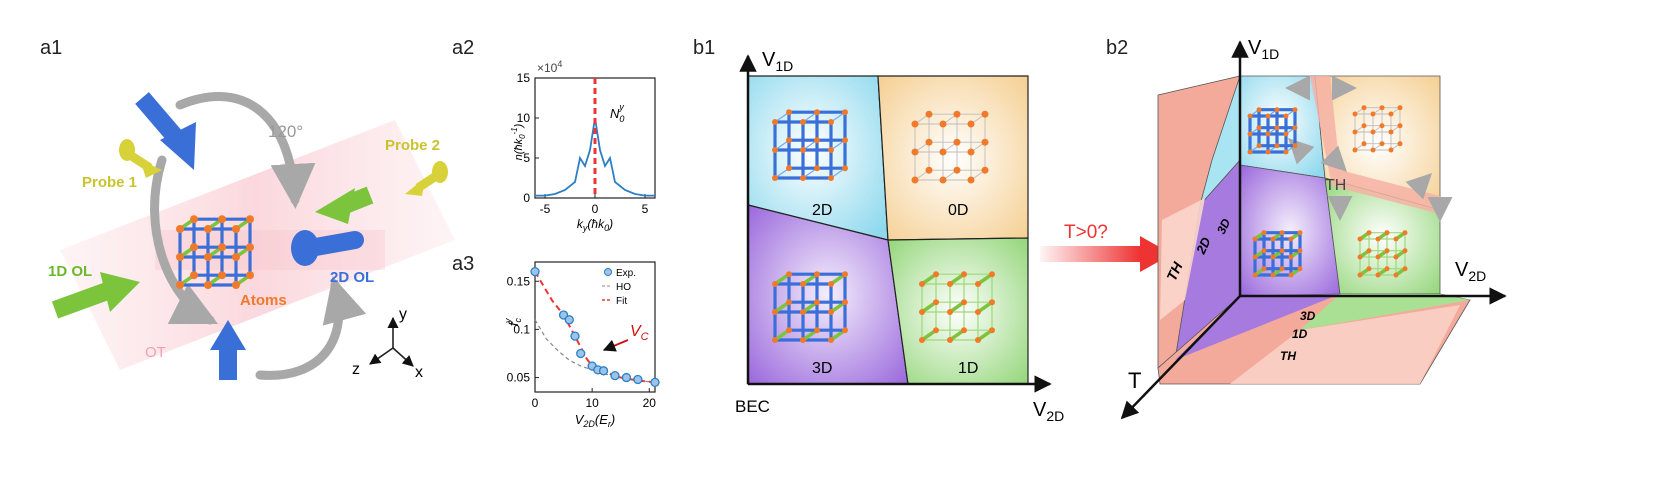  I want to click on b2-thermal-band, so click(1375, 145).